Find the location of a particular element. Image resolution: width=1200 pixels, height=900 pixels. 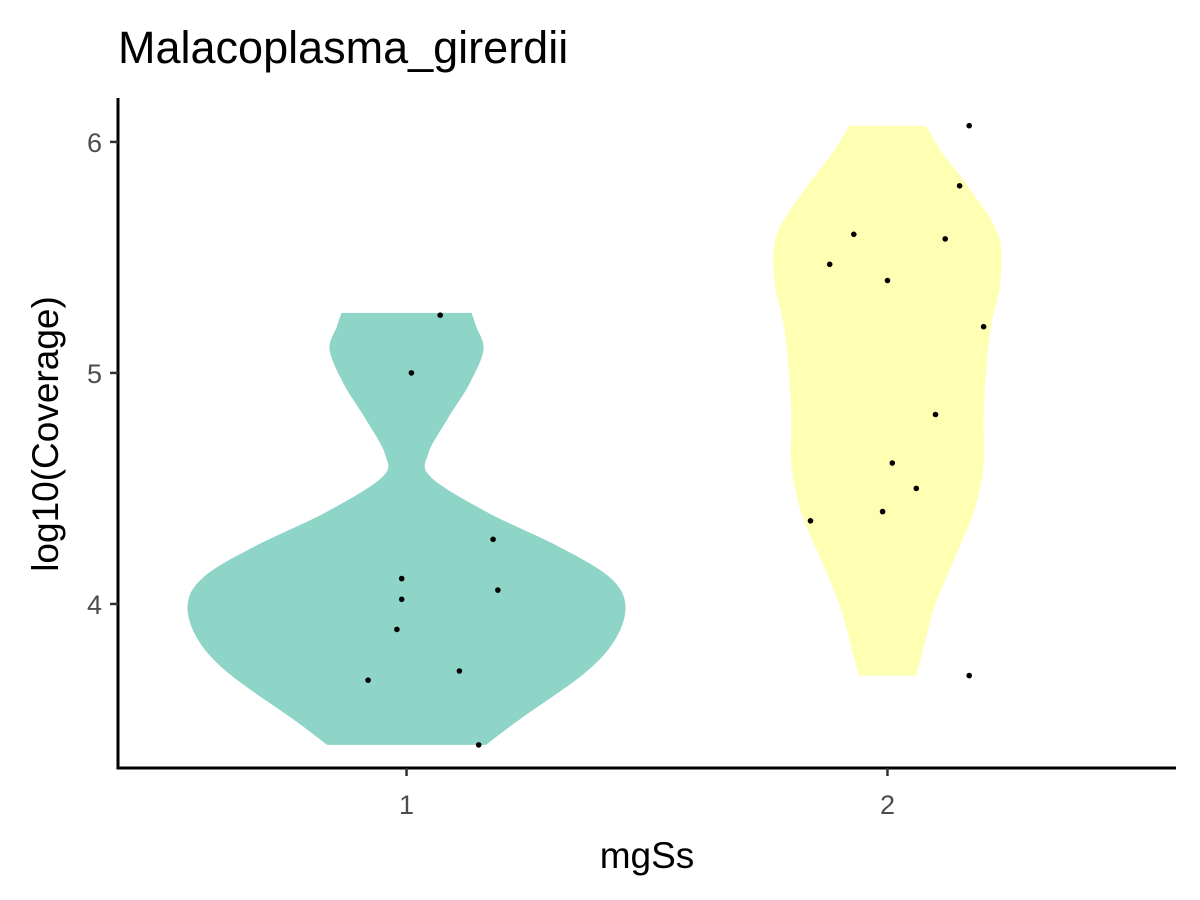

y-tick-label-5: 5 is located at coordinates (94, 374).